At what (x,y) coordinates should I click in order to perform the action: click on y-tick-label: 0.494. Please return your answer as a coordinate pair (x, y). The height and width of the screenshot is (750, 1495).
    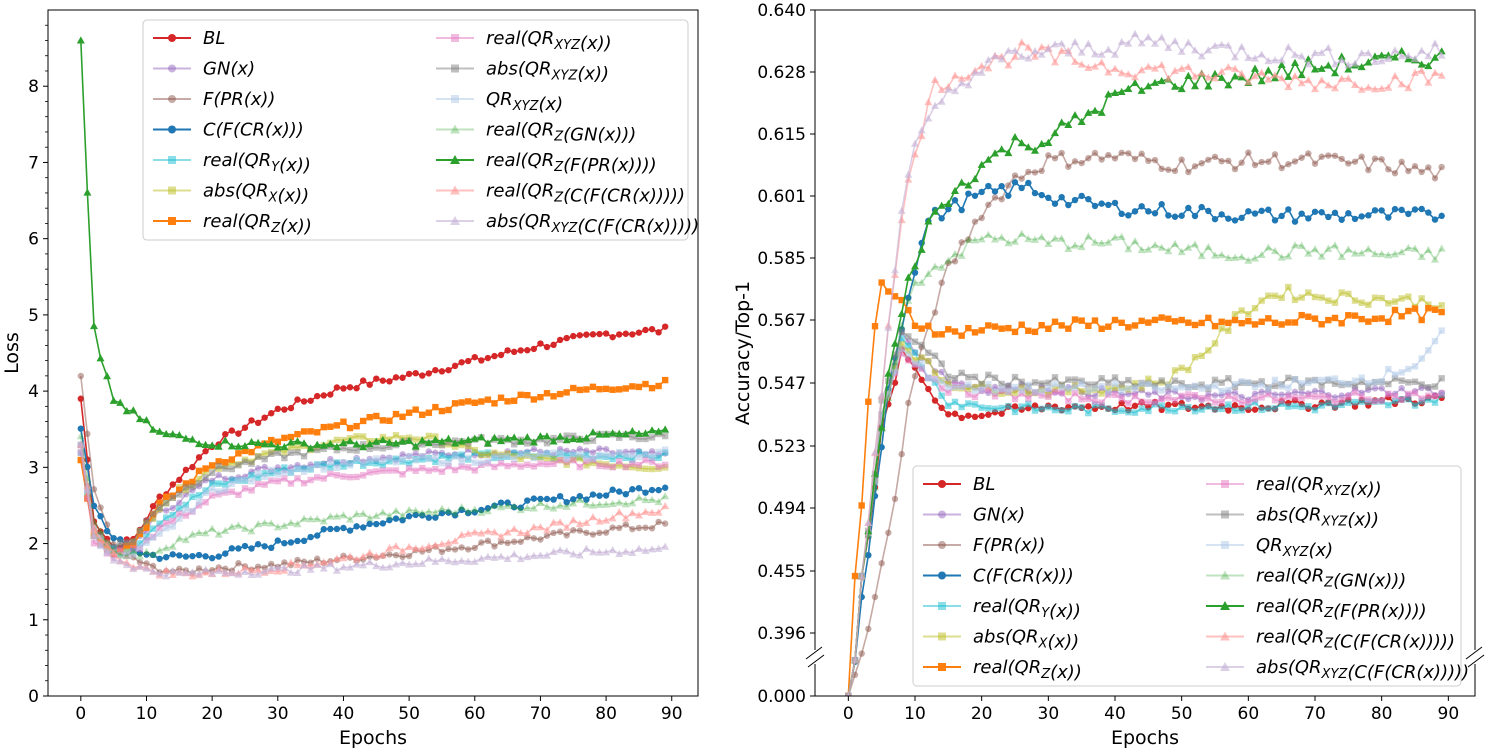
    Looking at the image, I should click on (781, 509).